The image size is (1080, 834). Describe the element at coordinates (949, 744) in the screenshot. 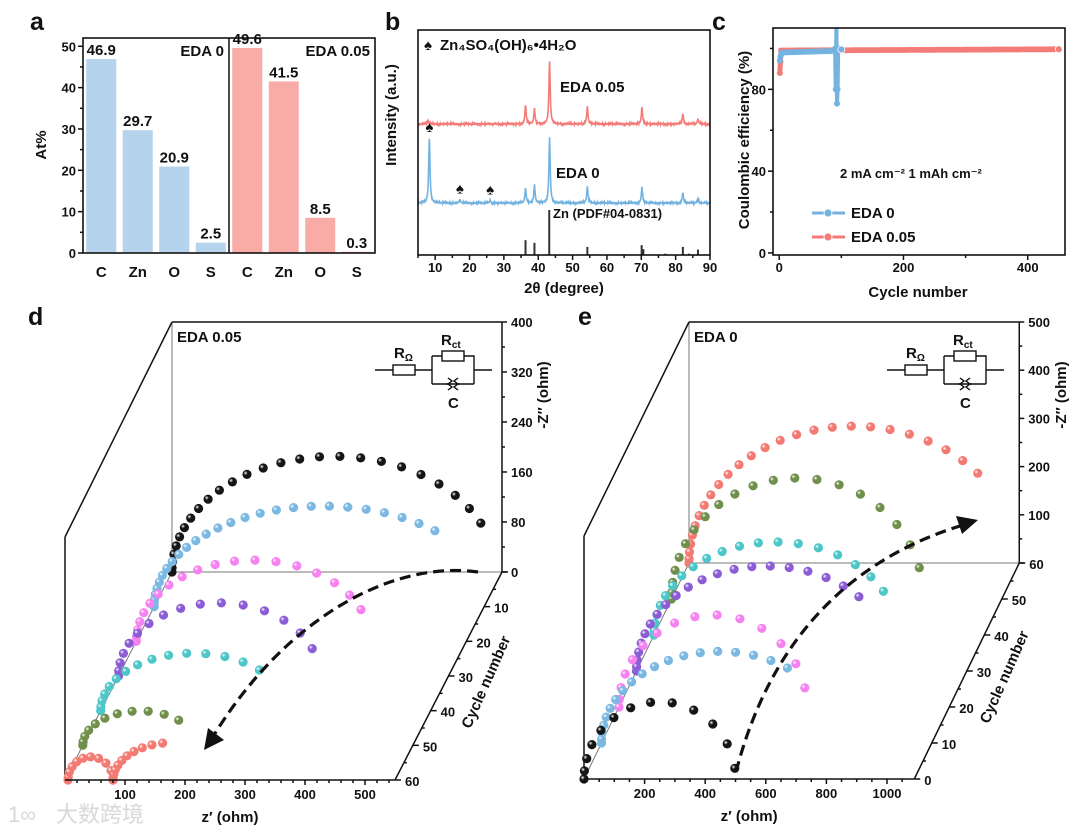

I see `cycle-tick-label: 10` at that location.